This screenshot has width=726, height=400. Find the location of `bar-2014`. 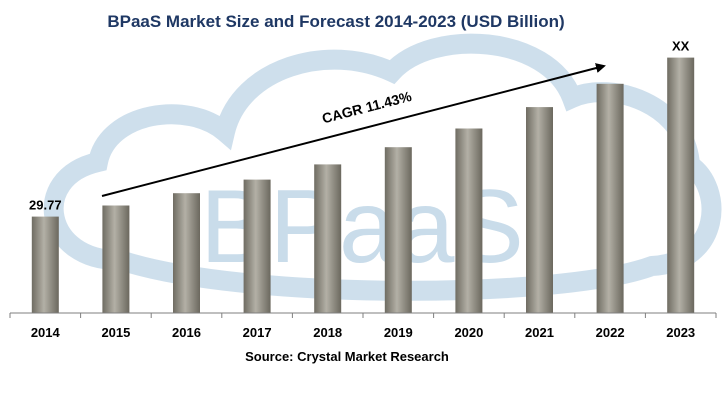

bar-2014 is located at coordinates (45, 264).